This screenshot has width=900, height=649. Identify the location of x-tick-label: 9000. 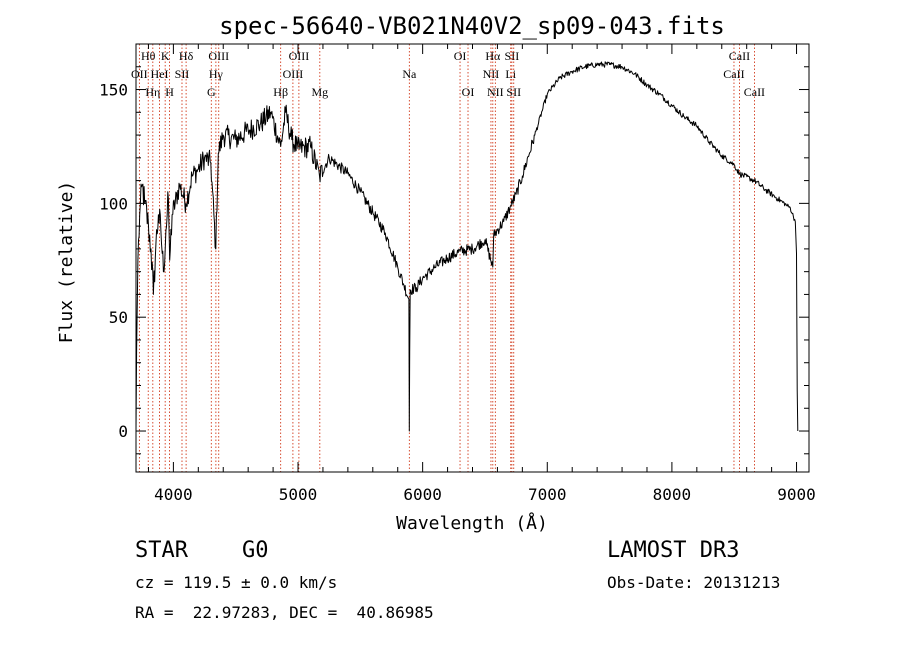
(796, 494).